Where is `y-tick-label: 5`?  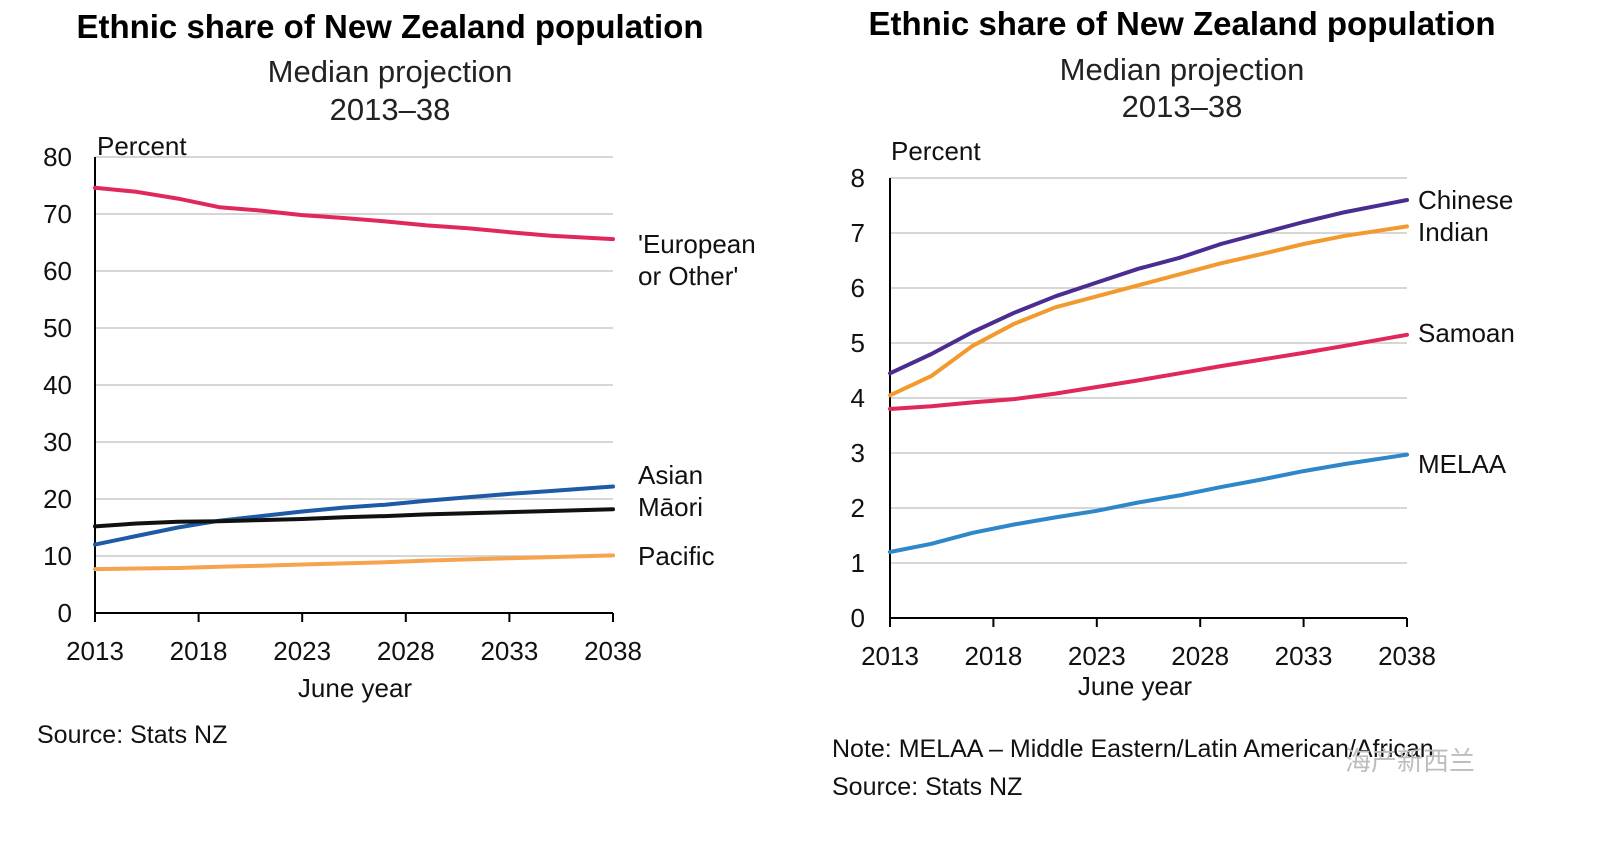 y-tick-label: 5 is located at coordinates (858, 343).